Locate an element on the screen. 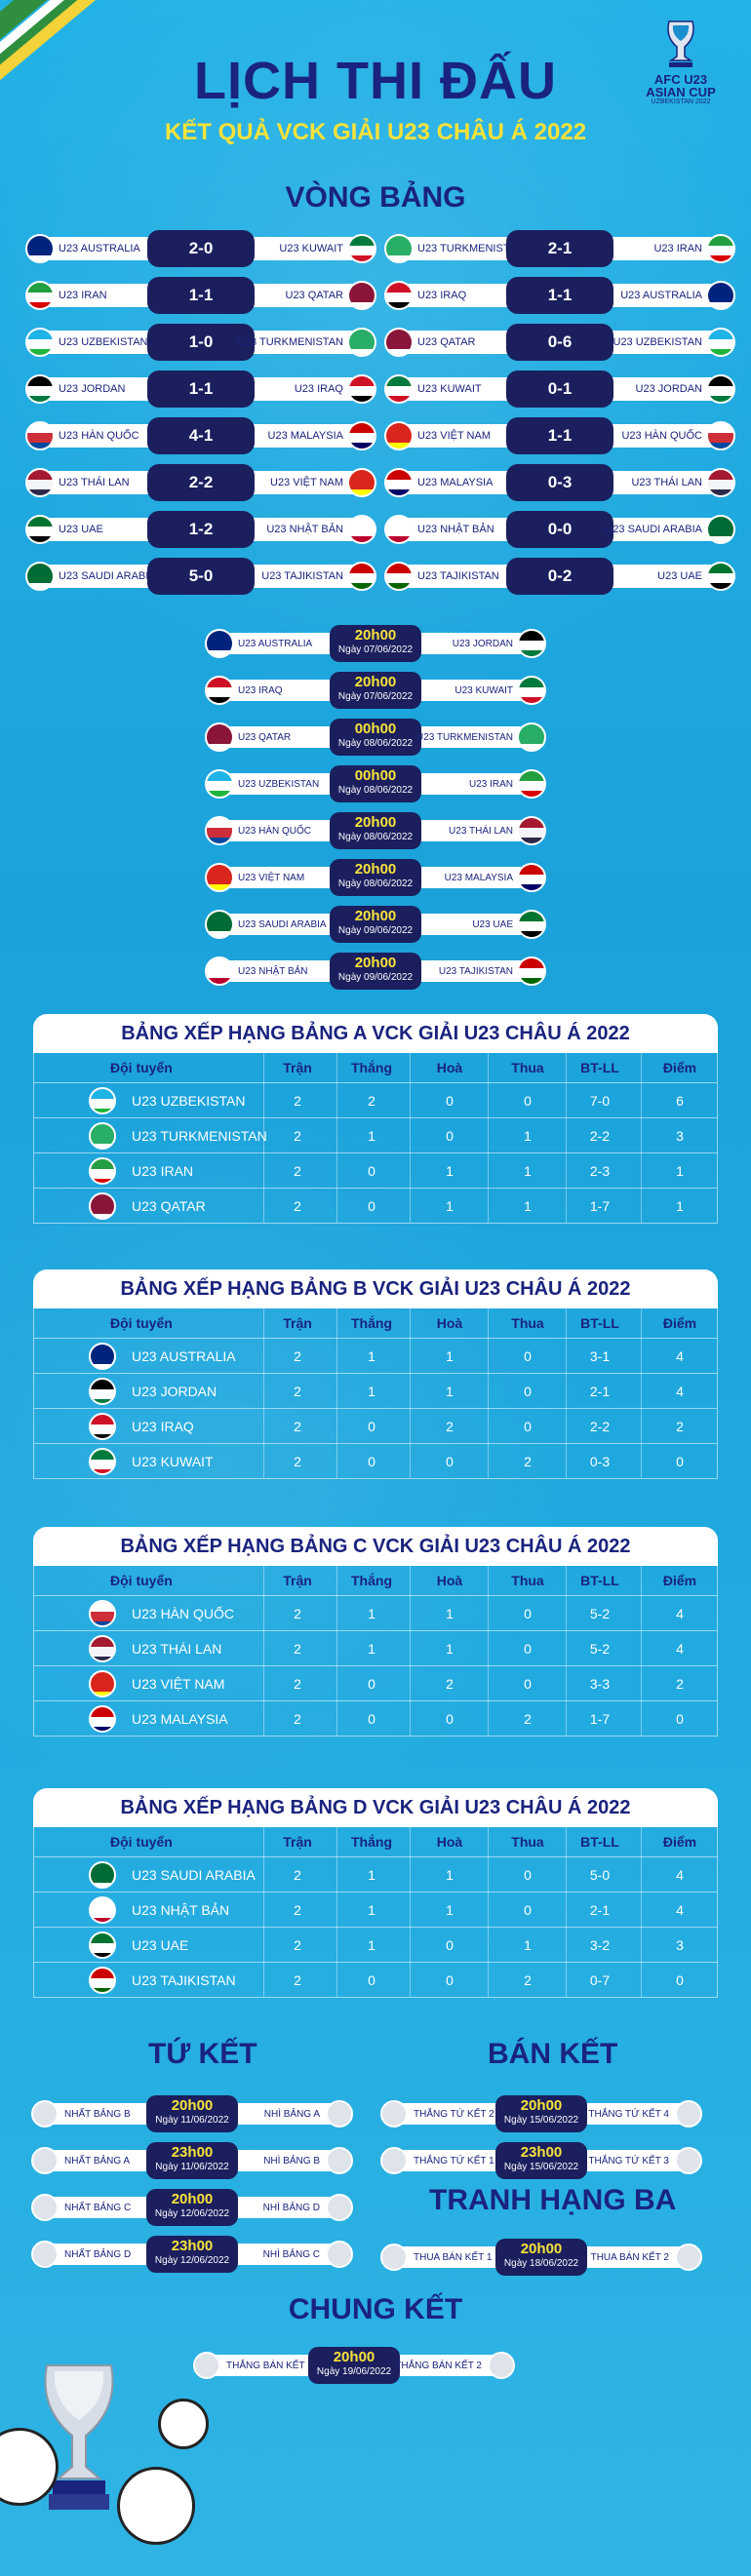  home-team: U23 QATAR is located at coordinates (446, 342).